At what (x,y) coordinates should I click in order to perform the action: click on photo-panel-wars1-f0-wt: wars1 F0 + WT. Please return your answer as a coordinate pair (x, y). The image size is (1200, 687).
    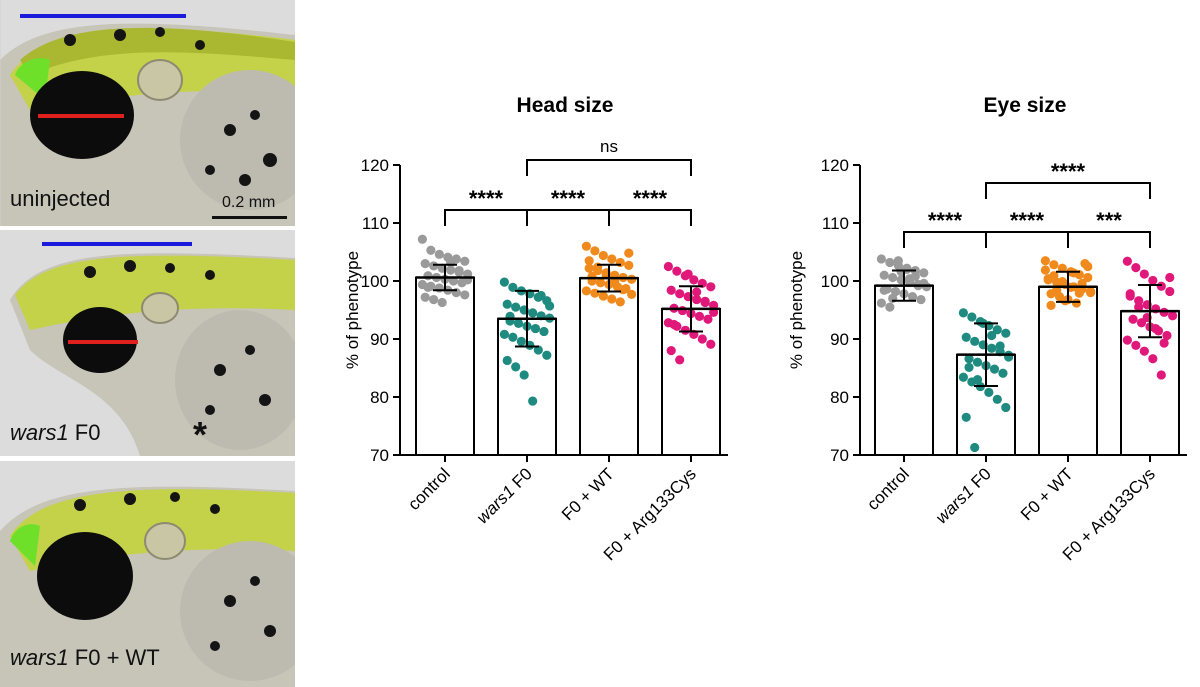
    Looking at the image, I should click on (147, 574).